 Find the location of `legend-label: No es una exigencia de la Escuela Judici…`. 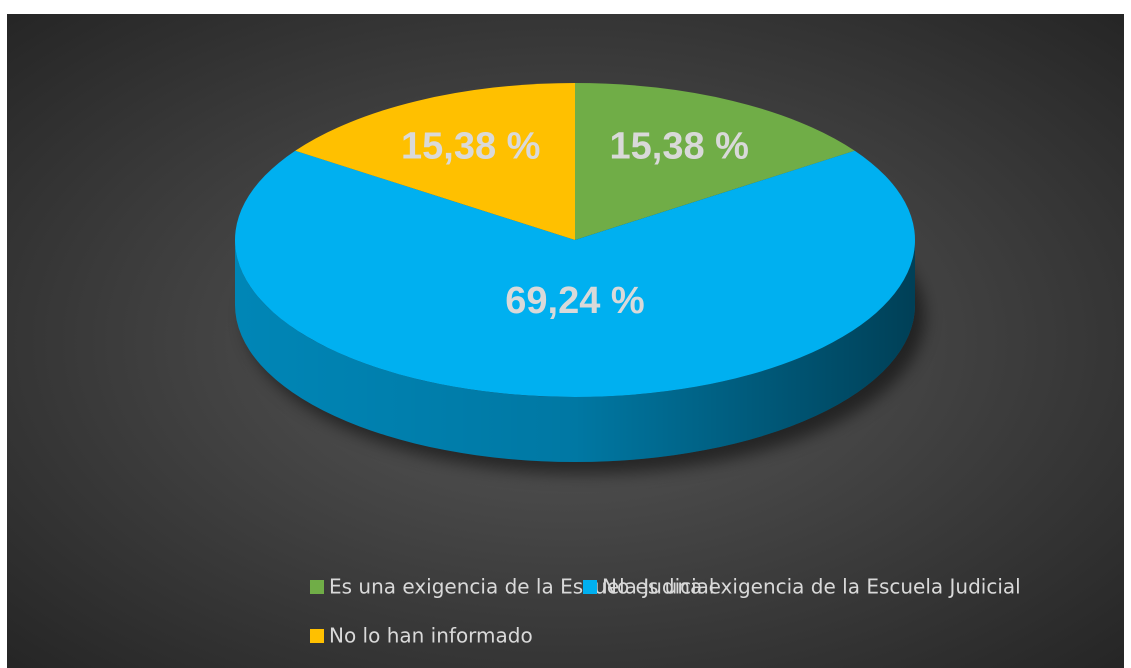

legend-label: No es una exigencia de la Escuela Judici… is located at coordinates (811, 587).